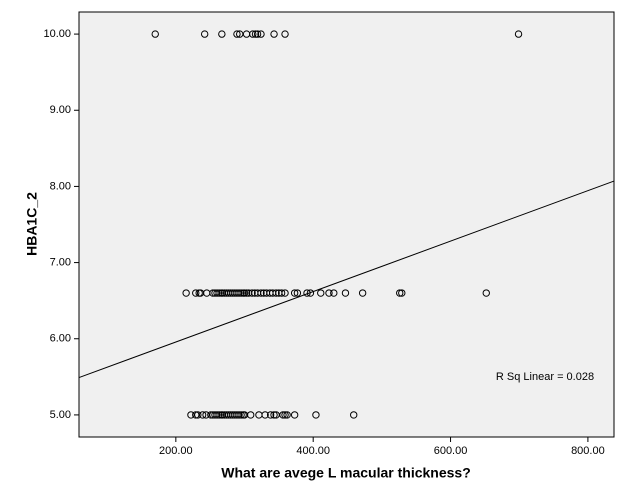  What do you see at coordinates (588, 451) in the screenshot?
I see `x-tick-label: 800.00` at bounding box center [588, 451].